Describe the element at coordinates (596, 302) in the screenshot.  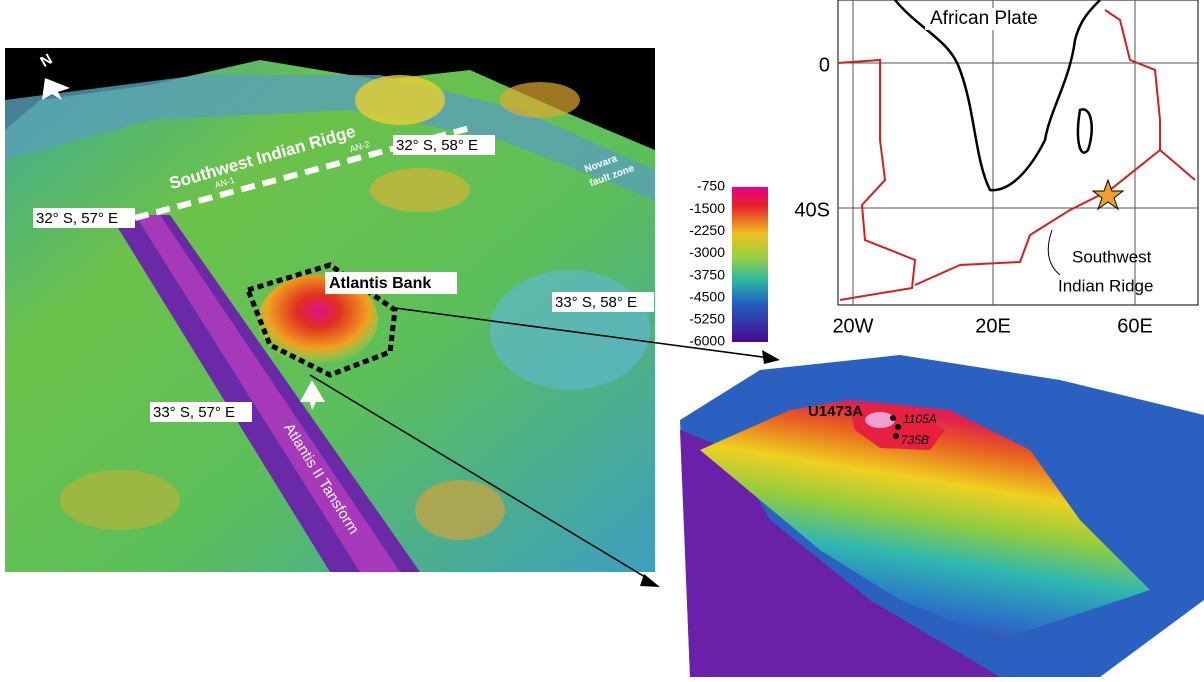
I see `coordinate-label: 33° S, 58° E` at that location.